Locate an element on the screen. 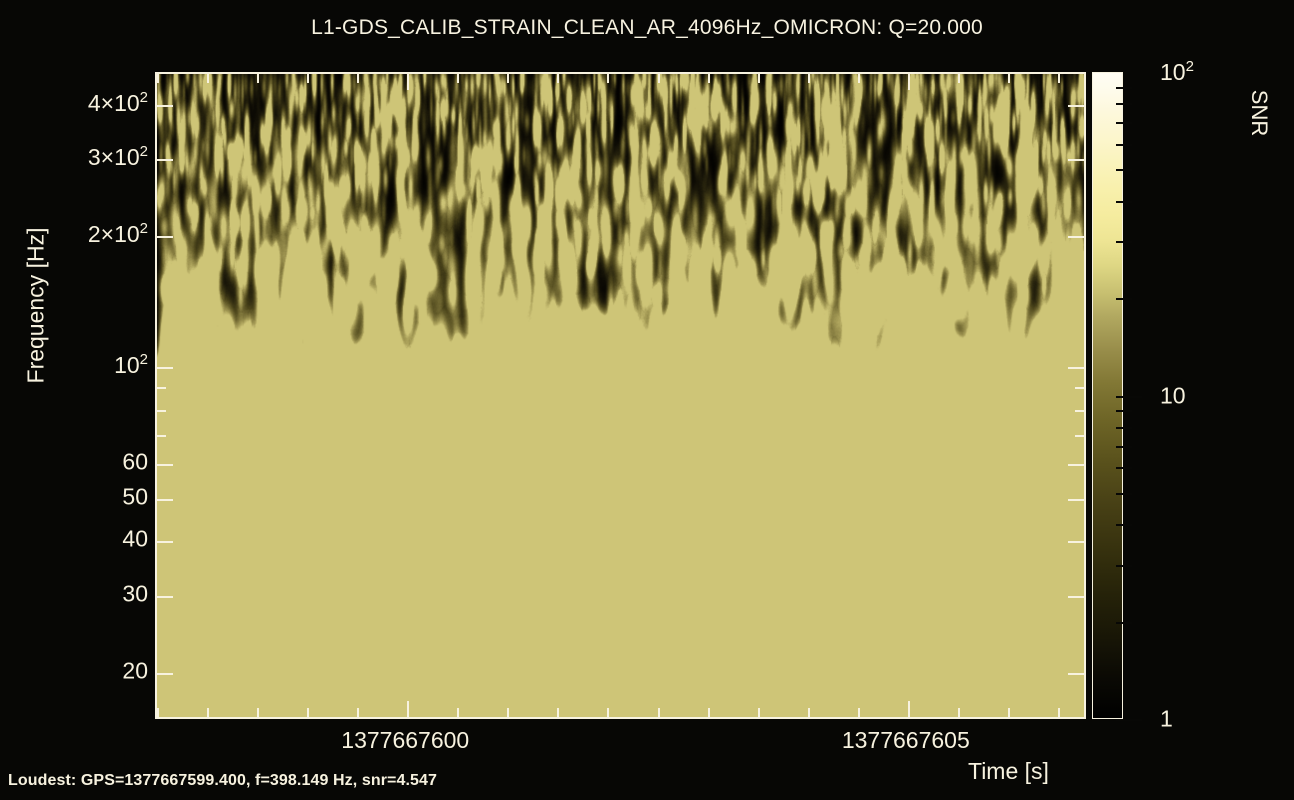 The image size is (1294, 800). y-tick-label: 102 is located at coordinates (131, 365).